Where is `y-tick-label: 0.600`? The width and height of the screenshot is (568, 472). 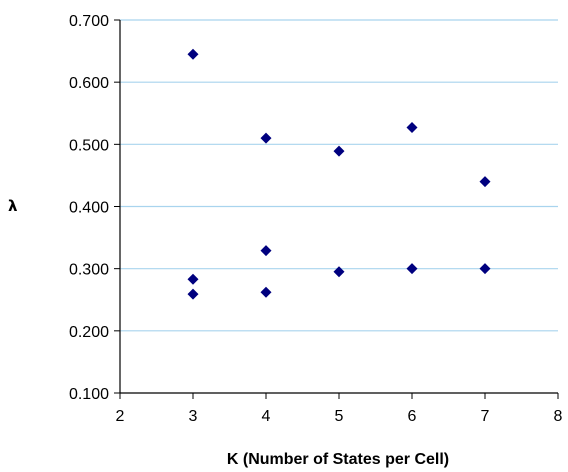
y-tick-label: 0.600 is located at coordinates (89, 83).